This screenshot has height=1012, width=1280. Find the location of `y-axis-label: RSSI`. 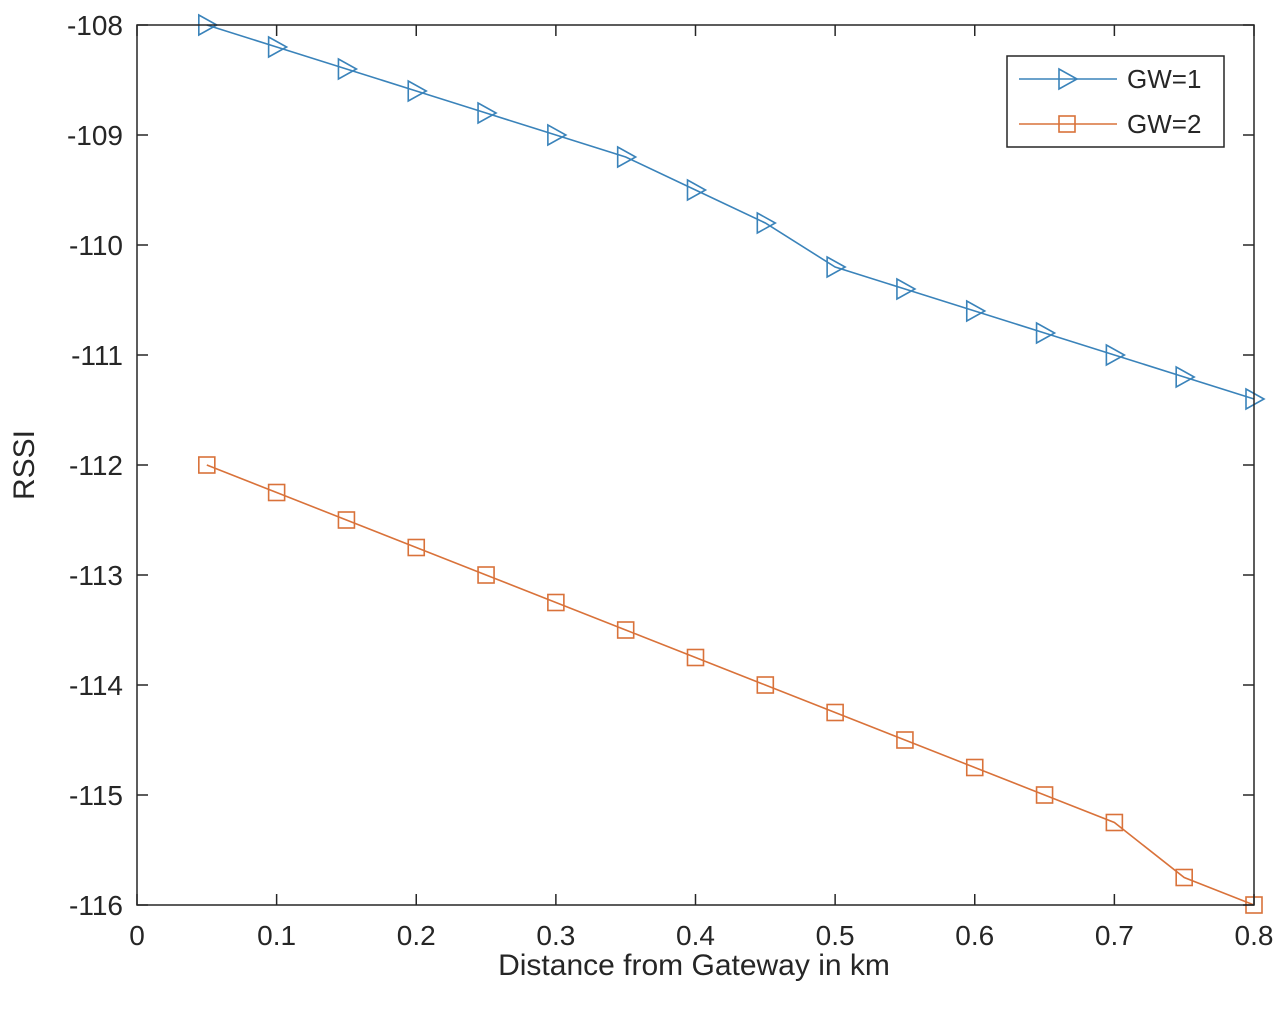

y-axis-label: RSSI is located at coordinates (24, 465).